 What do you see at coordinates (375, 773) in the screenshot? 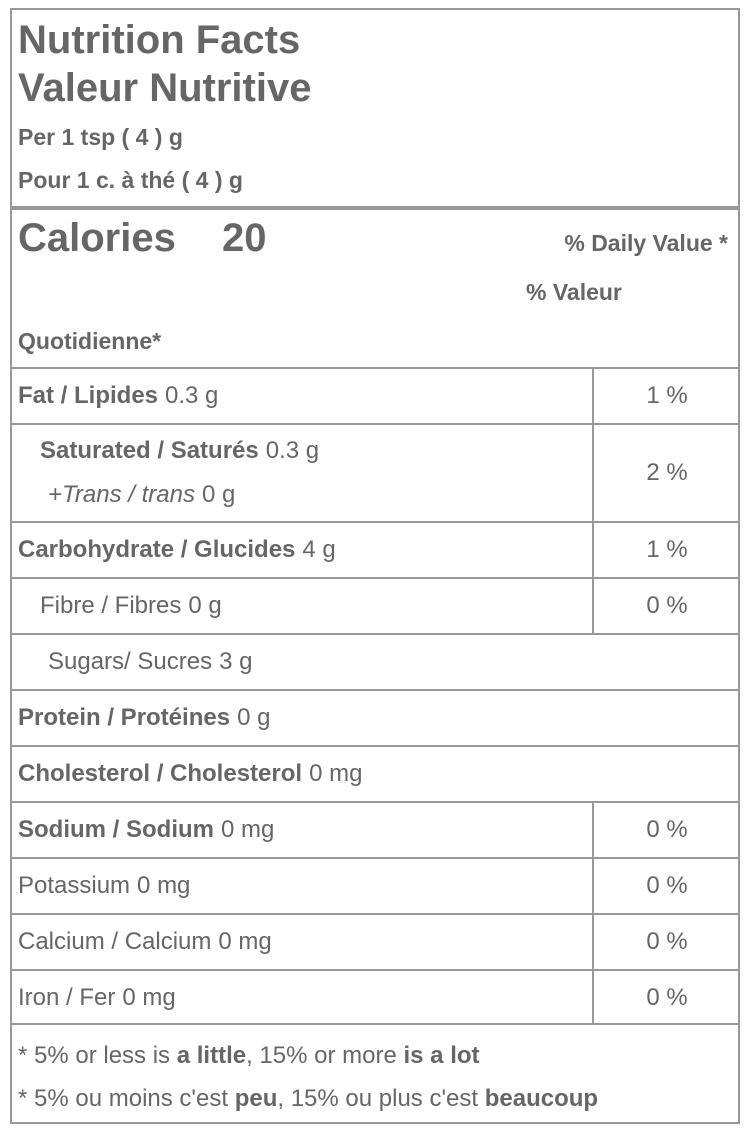
I see `nutrient-row: Cholesterol / Cholesterol 0 mg` at bounding box center [375, 773].